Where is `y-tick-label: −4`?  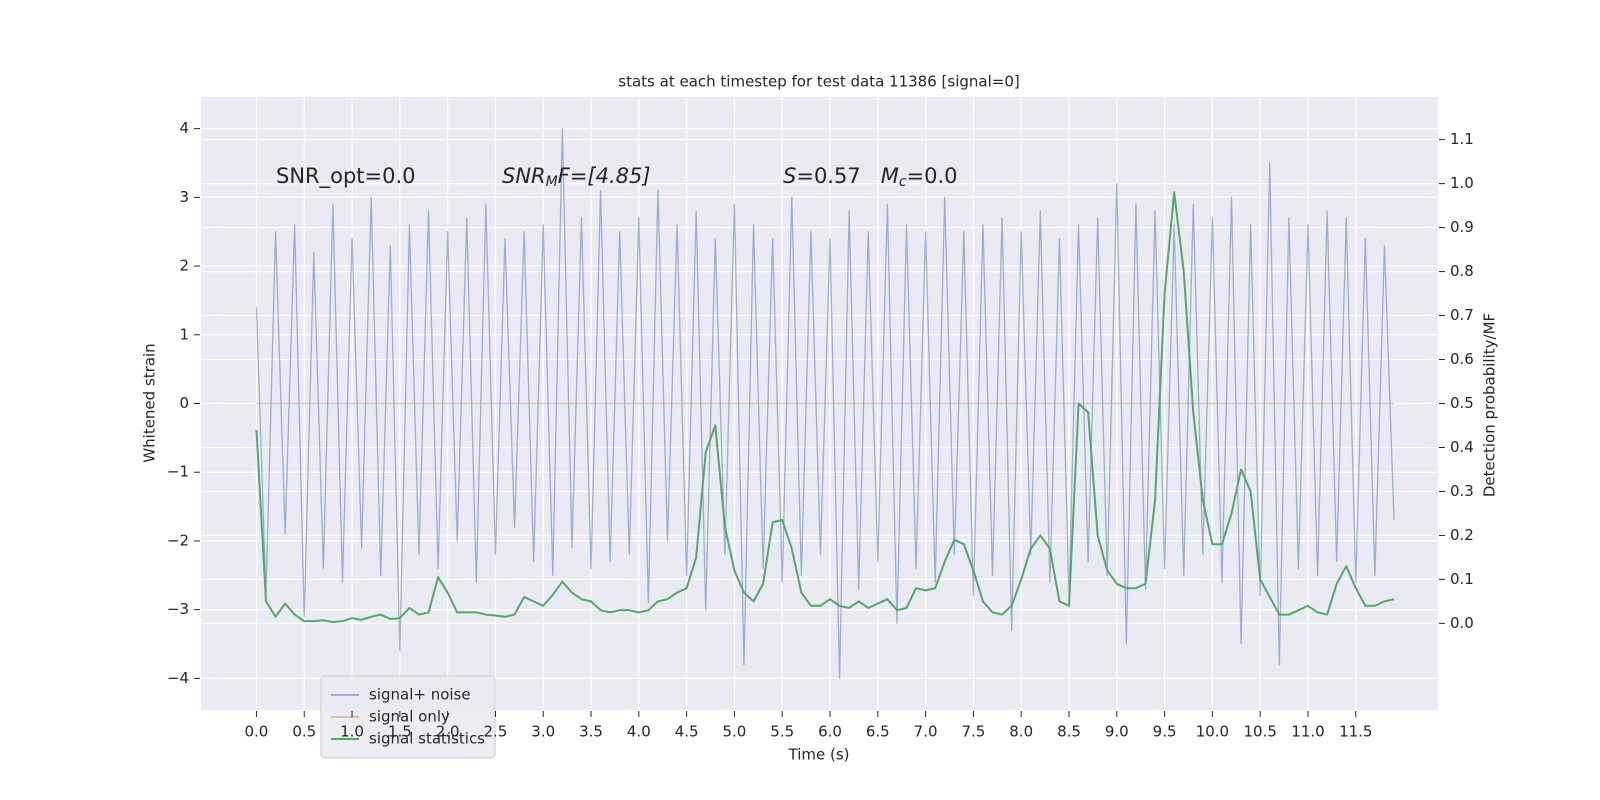
y-tick-label: −4 is located at coordinates (178, 678).